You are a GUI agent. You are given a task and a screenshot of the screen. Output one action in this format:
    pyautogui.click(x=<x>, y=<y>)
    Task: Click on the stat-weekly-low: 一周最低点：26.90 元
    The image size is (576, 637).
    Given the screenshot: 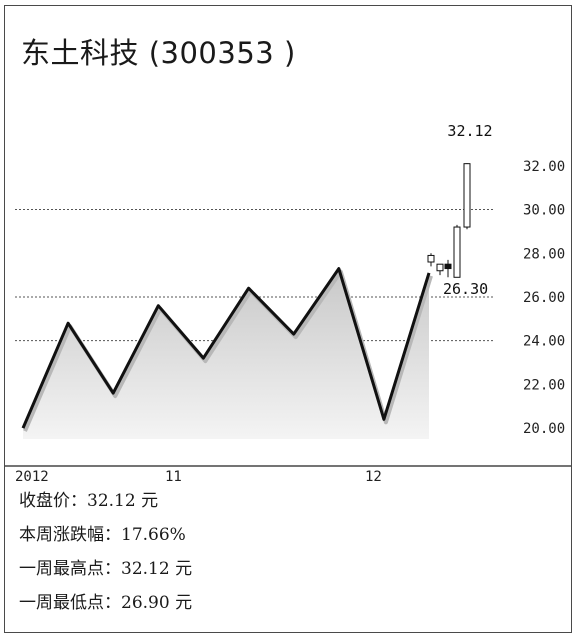 What is the action you would take?
    pyautogui.click(x=105, y=603)
    